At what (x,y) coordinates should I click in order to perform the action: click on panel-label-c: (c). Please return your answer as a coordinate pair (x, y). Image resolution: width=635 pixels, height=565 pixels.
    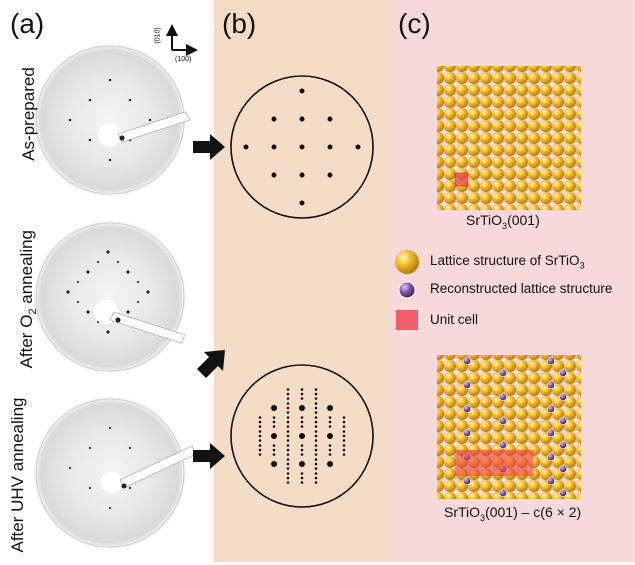
    Looking at the image, I should click on (414, 23).